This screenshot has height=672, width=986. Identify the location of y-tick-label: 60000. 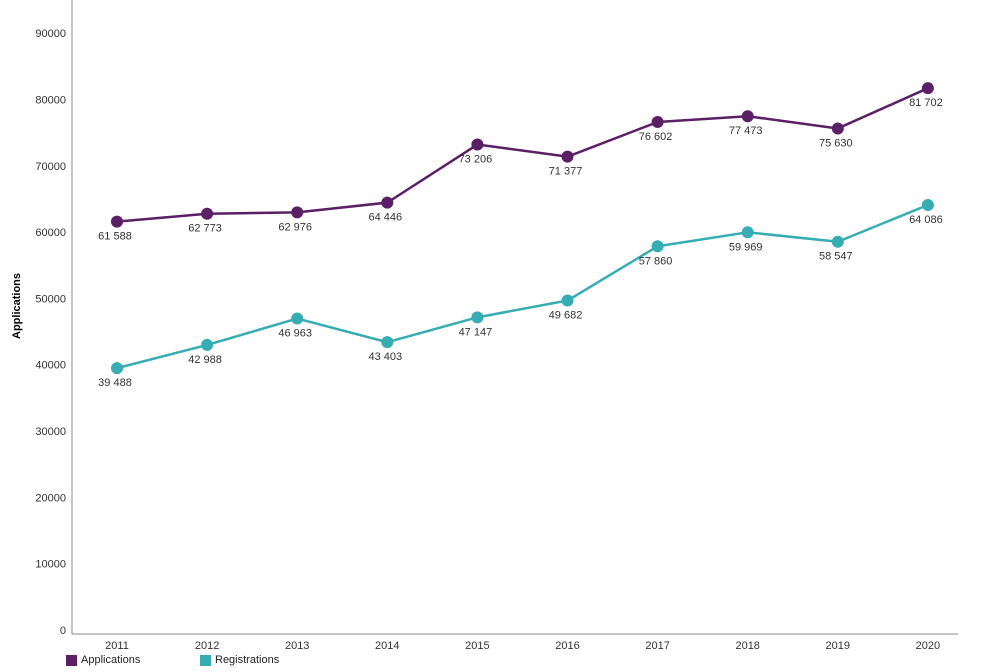
(50, 233).